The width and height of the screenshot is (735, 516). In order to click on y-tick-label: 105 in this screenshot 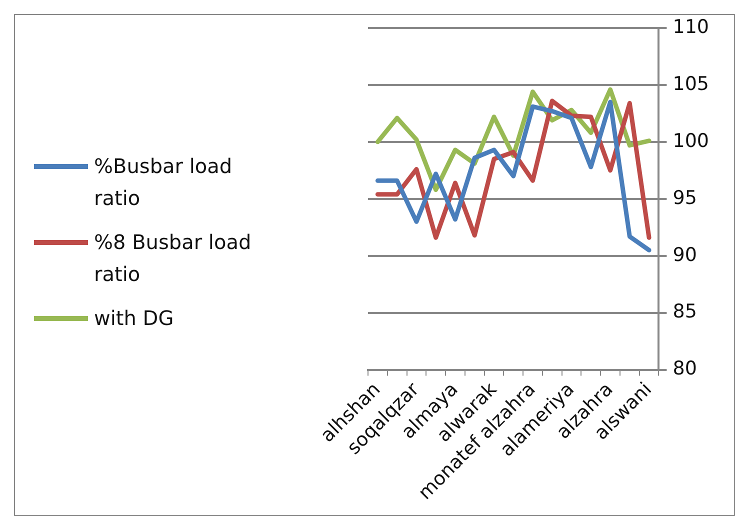, I will do `click(690, 83)`.